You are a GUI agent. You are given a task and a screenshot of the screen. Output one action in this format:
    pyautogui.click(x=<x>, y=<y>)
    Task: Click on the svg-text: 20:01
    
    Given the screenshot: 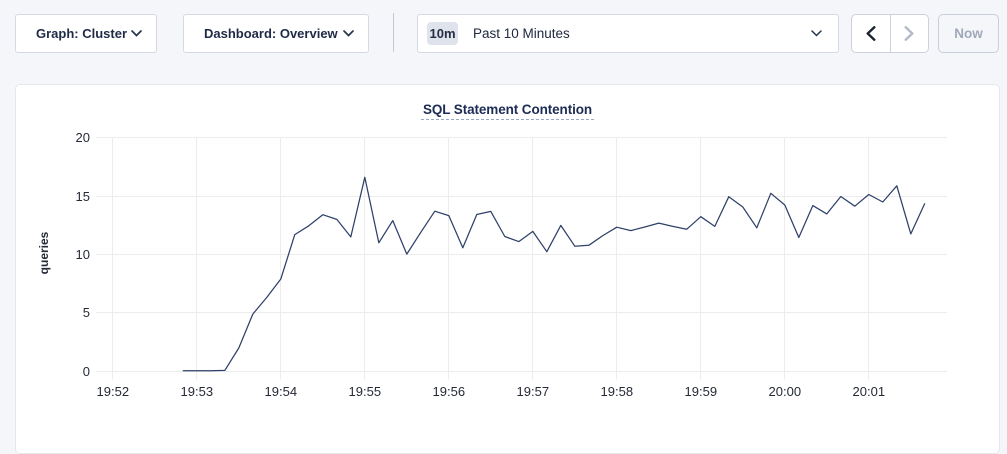 What is the action you would take?
    pyautogui.click(x=869, y=391)
    